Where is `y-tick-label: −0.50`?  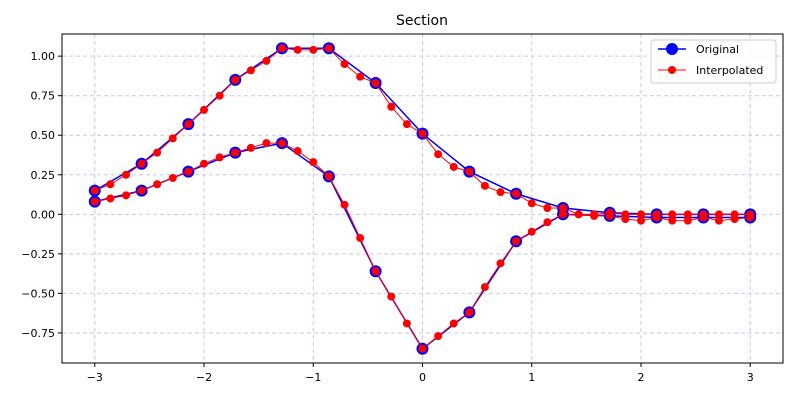
y-tick-label: −0.50 is located at coordinates (38, 293).